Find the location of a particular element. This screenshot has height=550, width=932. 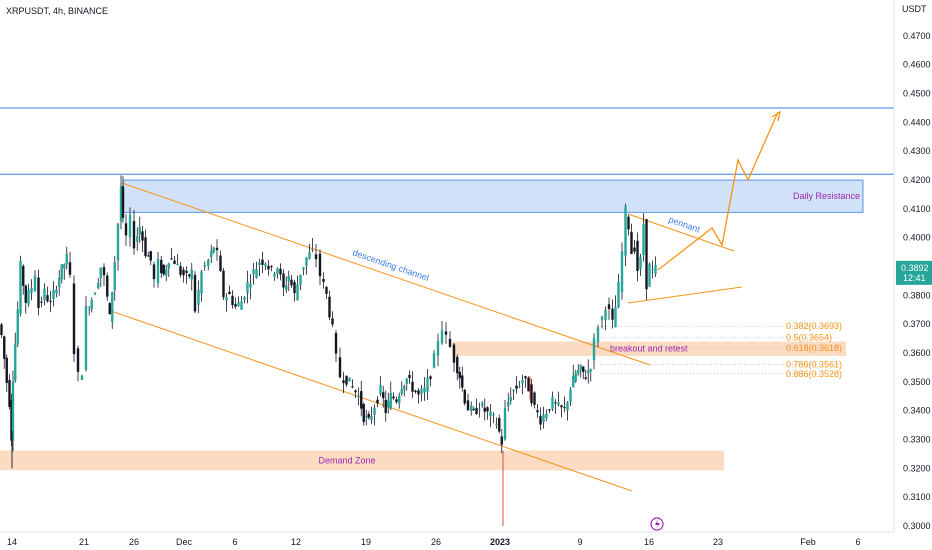

price-tick-label: 0.3000 is located at coordinates (917, 526).